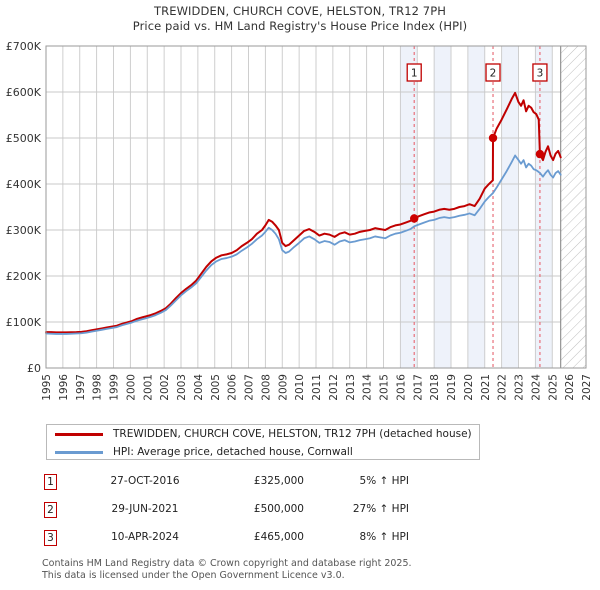 This screenshot has width=600, height=590. Describe the element at coordinates (24, 322) in the screenshot. I see `svg-text: £100K` at that location.